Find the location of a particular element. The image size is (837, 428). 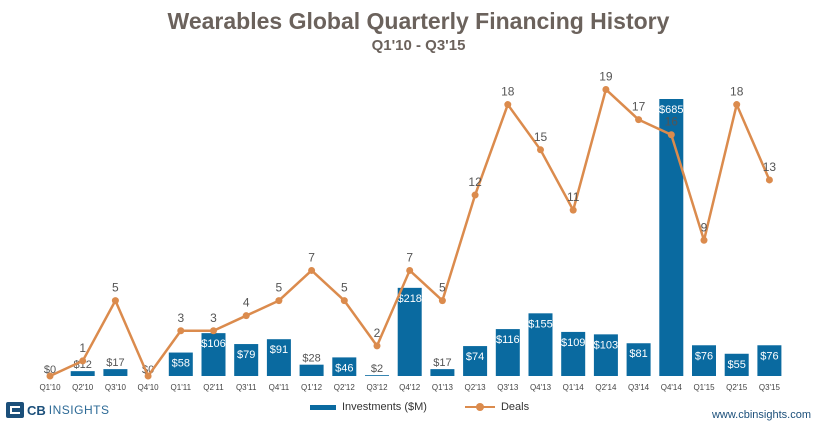

bar-value-label: $58 is located at coordinates (181, 364).